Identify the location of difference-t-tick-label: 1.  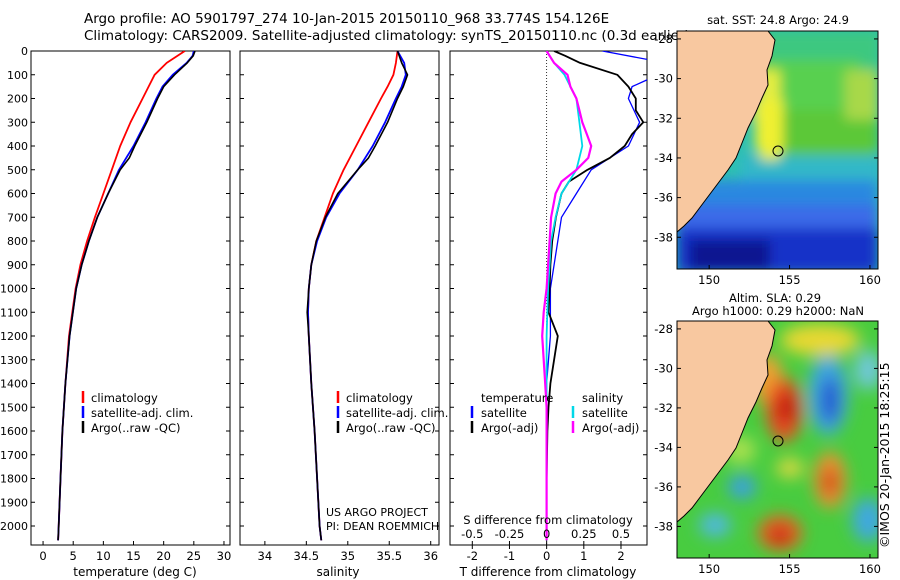
(583, 556).